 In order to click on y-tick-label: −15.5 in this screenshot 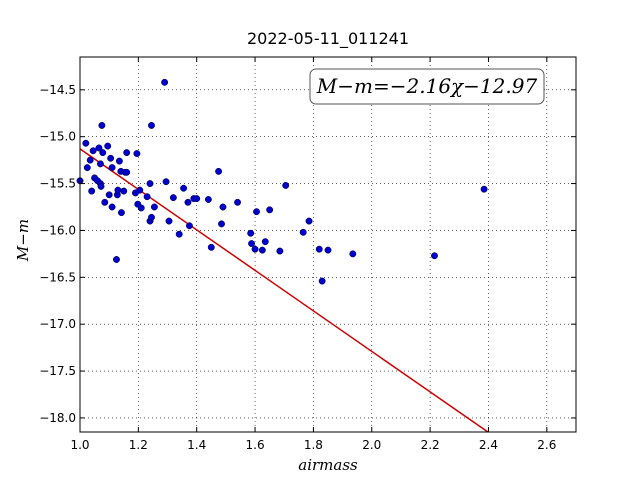, I will do `click(57, 184)`.